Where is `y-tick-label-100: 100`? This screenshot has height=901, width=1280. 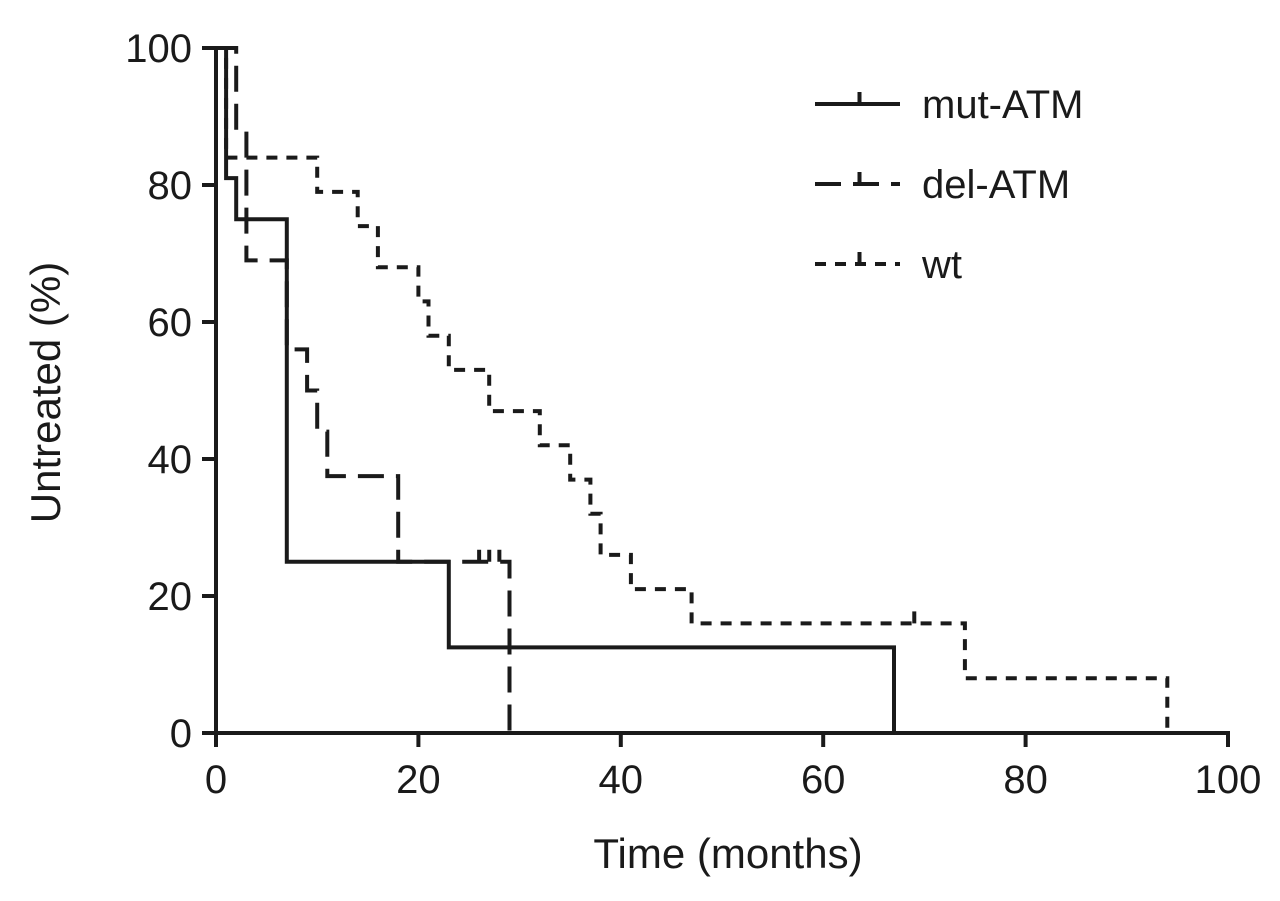 y-tick-label-100: 100 is located at coordinates (158, 49).